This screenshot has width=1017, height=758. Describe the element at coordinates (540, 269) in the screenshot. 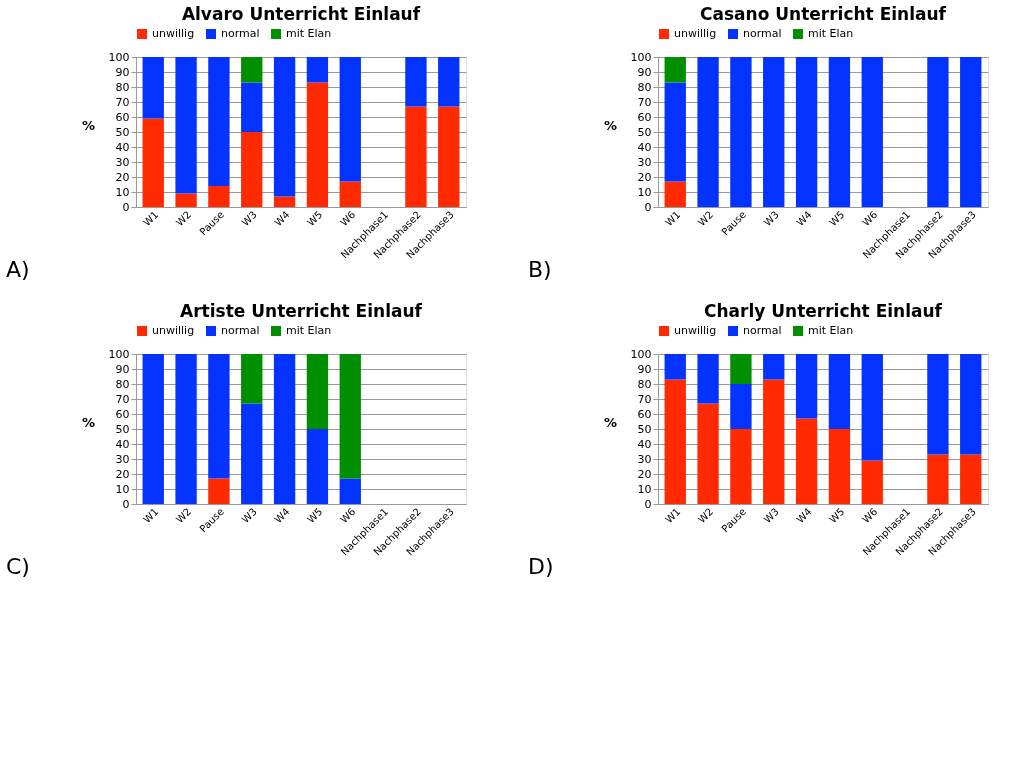

I see `text: B)` at that location.